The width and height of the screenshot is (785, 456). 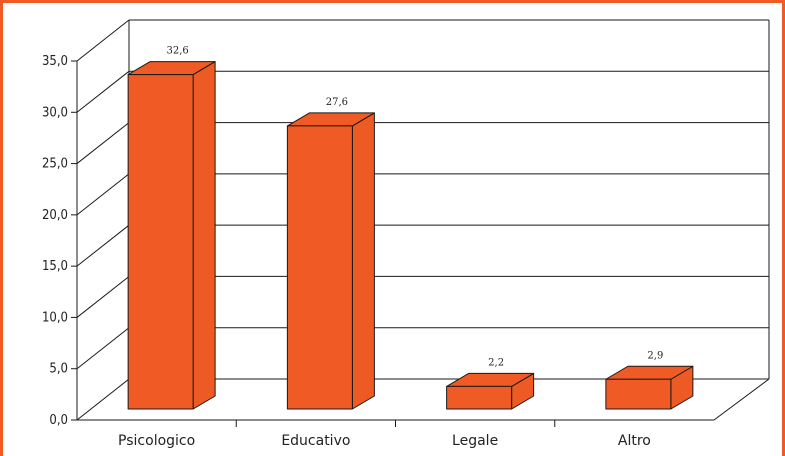 What do you see at coordinates (55, 61) in the screenshot?
I see `y-tick-label: 35,0` at bounding box center [55, 61].